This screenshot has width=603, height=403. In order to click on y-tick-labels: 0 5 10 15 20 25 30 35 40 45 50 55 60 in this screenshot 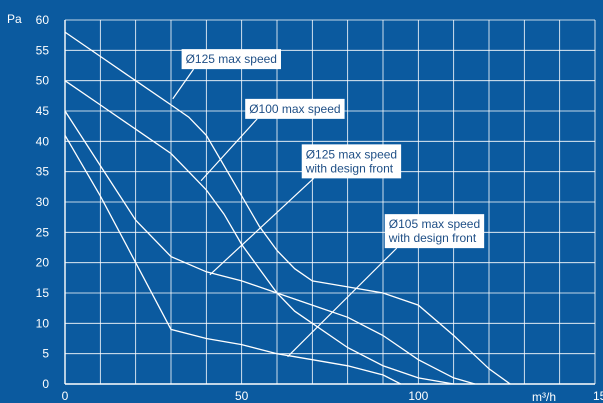, I will do `click(43, 202)`.